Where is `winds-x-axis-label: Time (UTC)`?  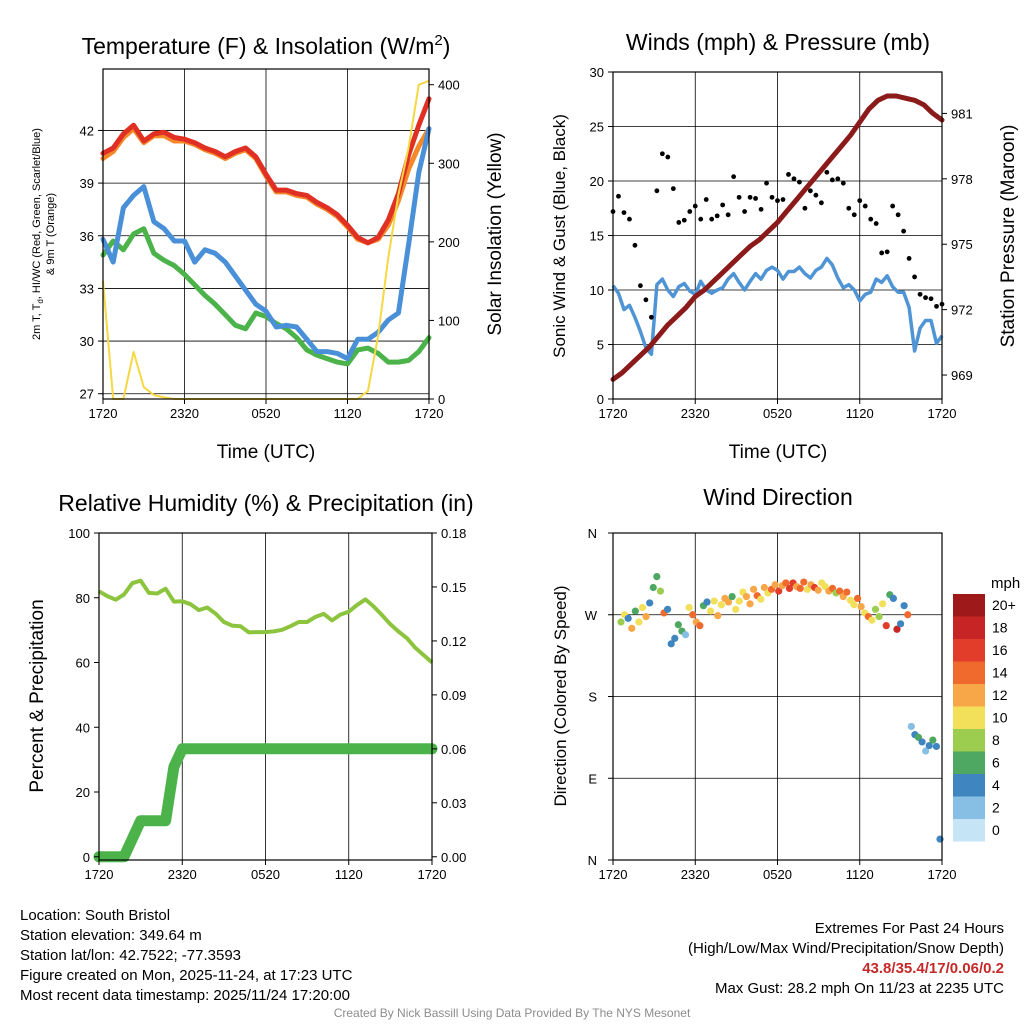
winds-x-axis-label: Time (UTC) is located at coordinates (778, 452).